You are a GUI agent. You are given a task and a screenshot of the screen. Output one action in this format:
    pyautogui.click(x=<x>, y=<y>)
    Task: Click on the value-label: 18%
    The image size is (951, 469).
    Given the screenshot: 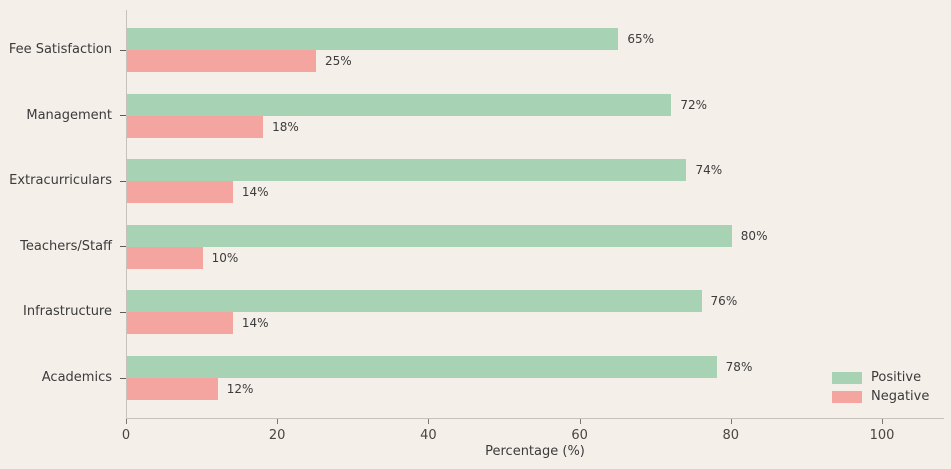 What is the action you would take?
    pyautogui.click(x=285, y=126)
    